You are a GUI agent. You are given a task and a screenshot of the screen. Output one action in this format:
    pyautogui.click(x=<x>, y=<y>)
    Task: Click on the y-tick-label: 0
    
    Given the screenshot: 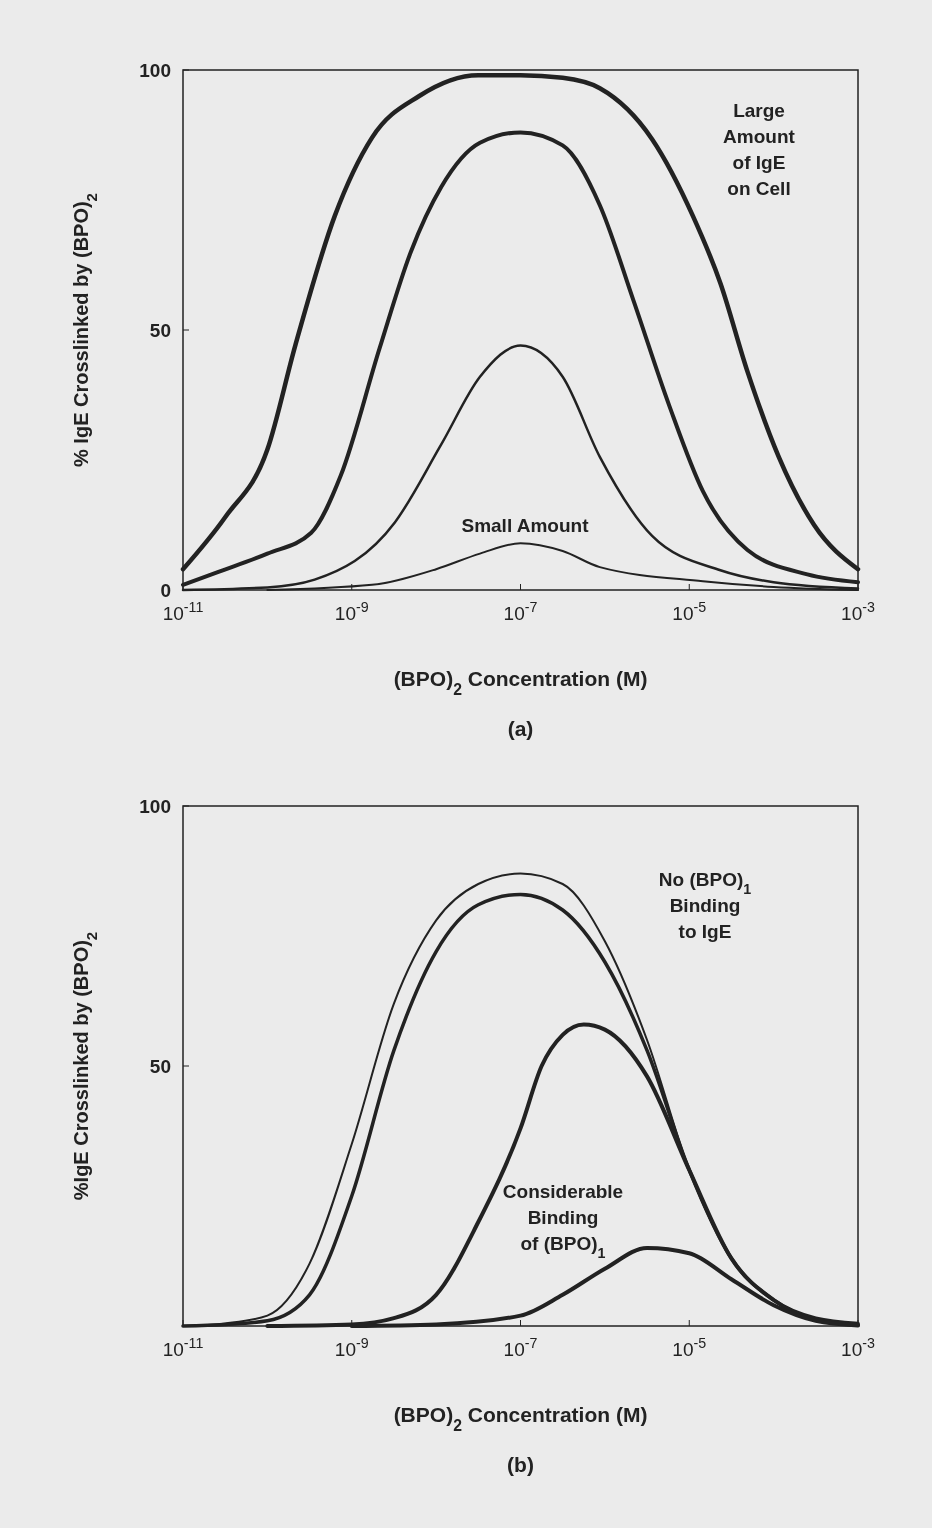 What is the action you would take?
    pyautogui.click(x=165, y=590)
    